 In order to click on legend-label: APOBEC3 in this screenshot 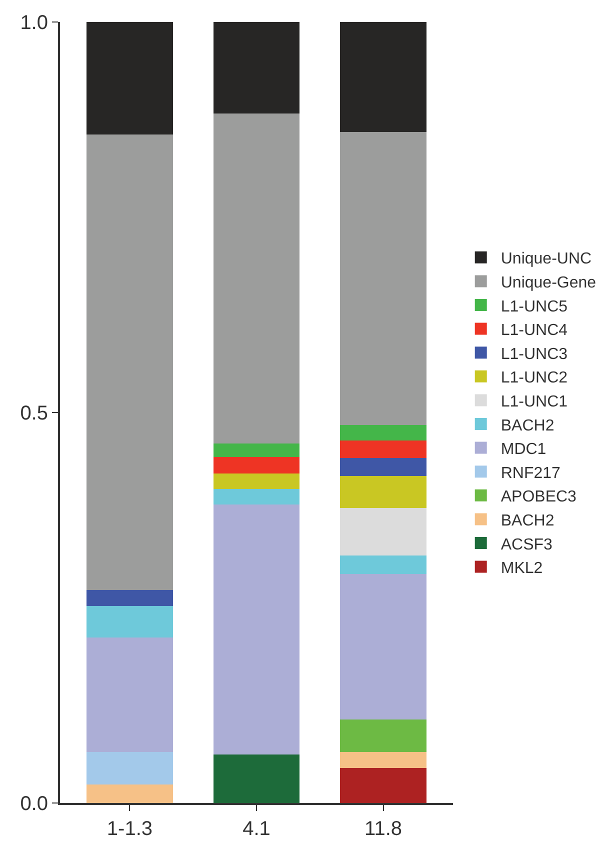, I will do `click(538, 497)`.